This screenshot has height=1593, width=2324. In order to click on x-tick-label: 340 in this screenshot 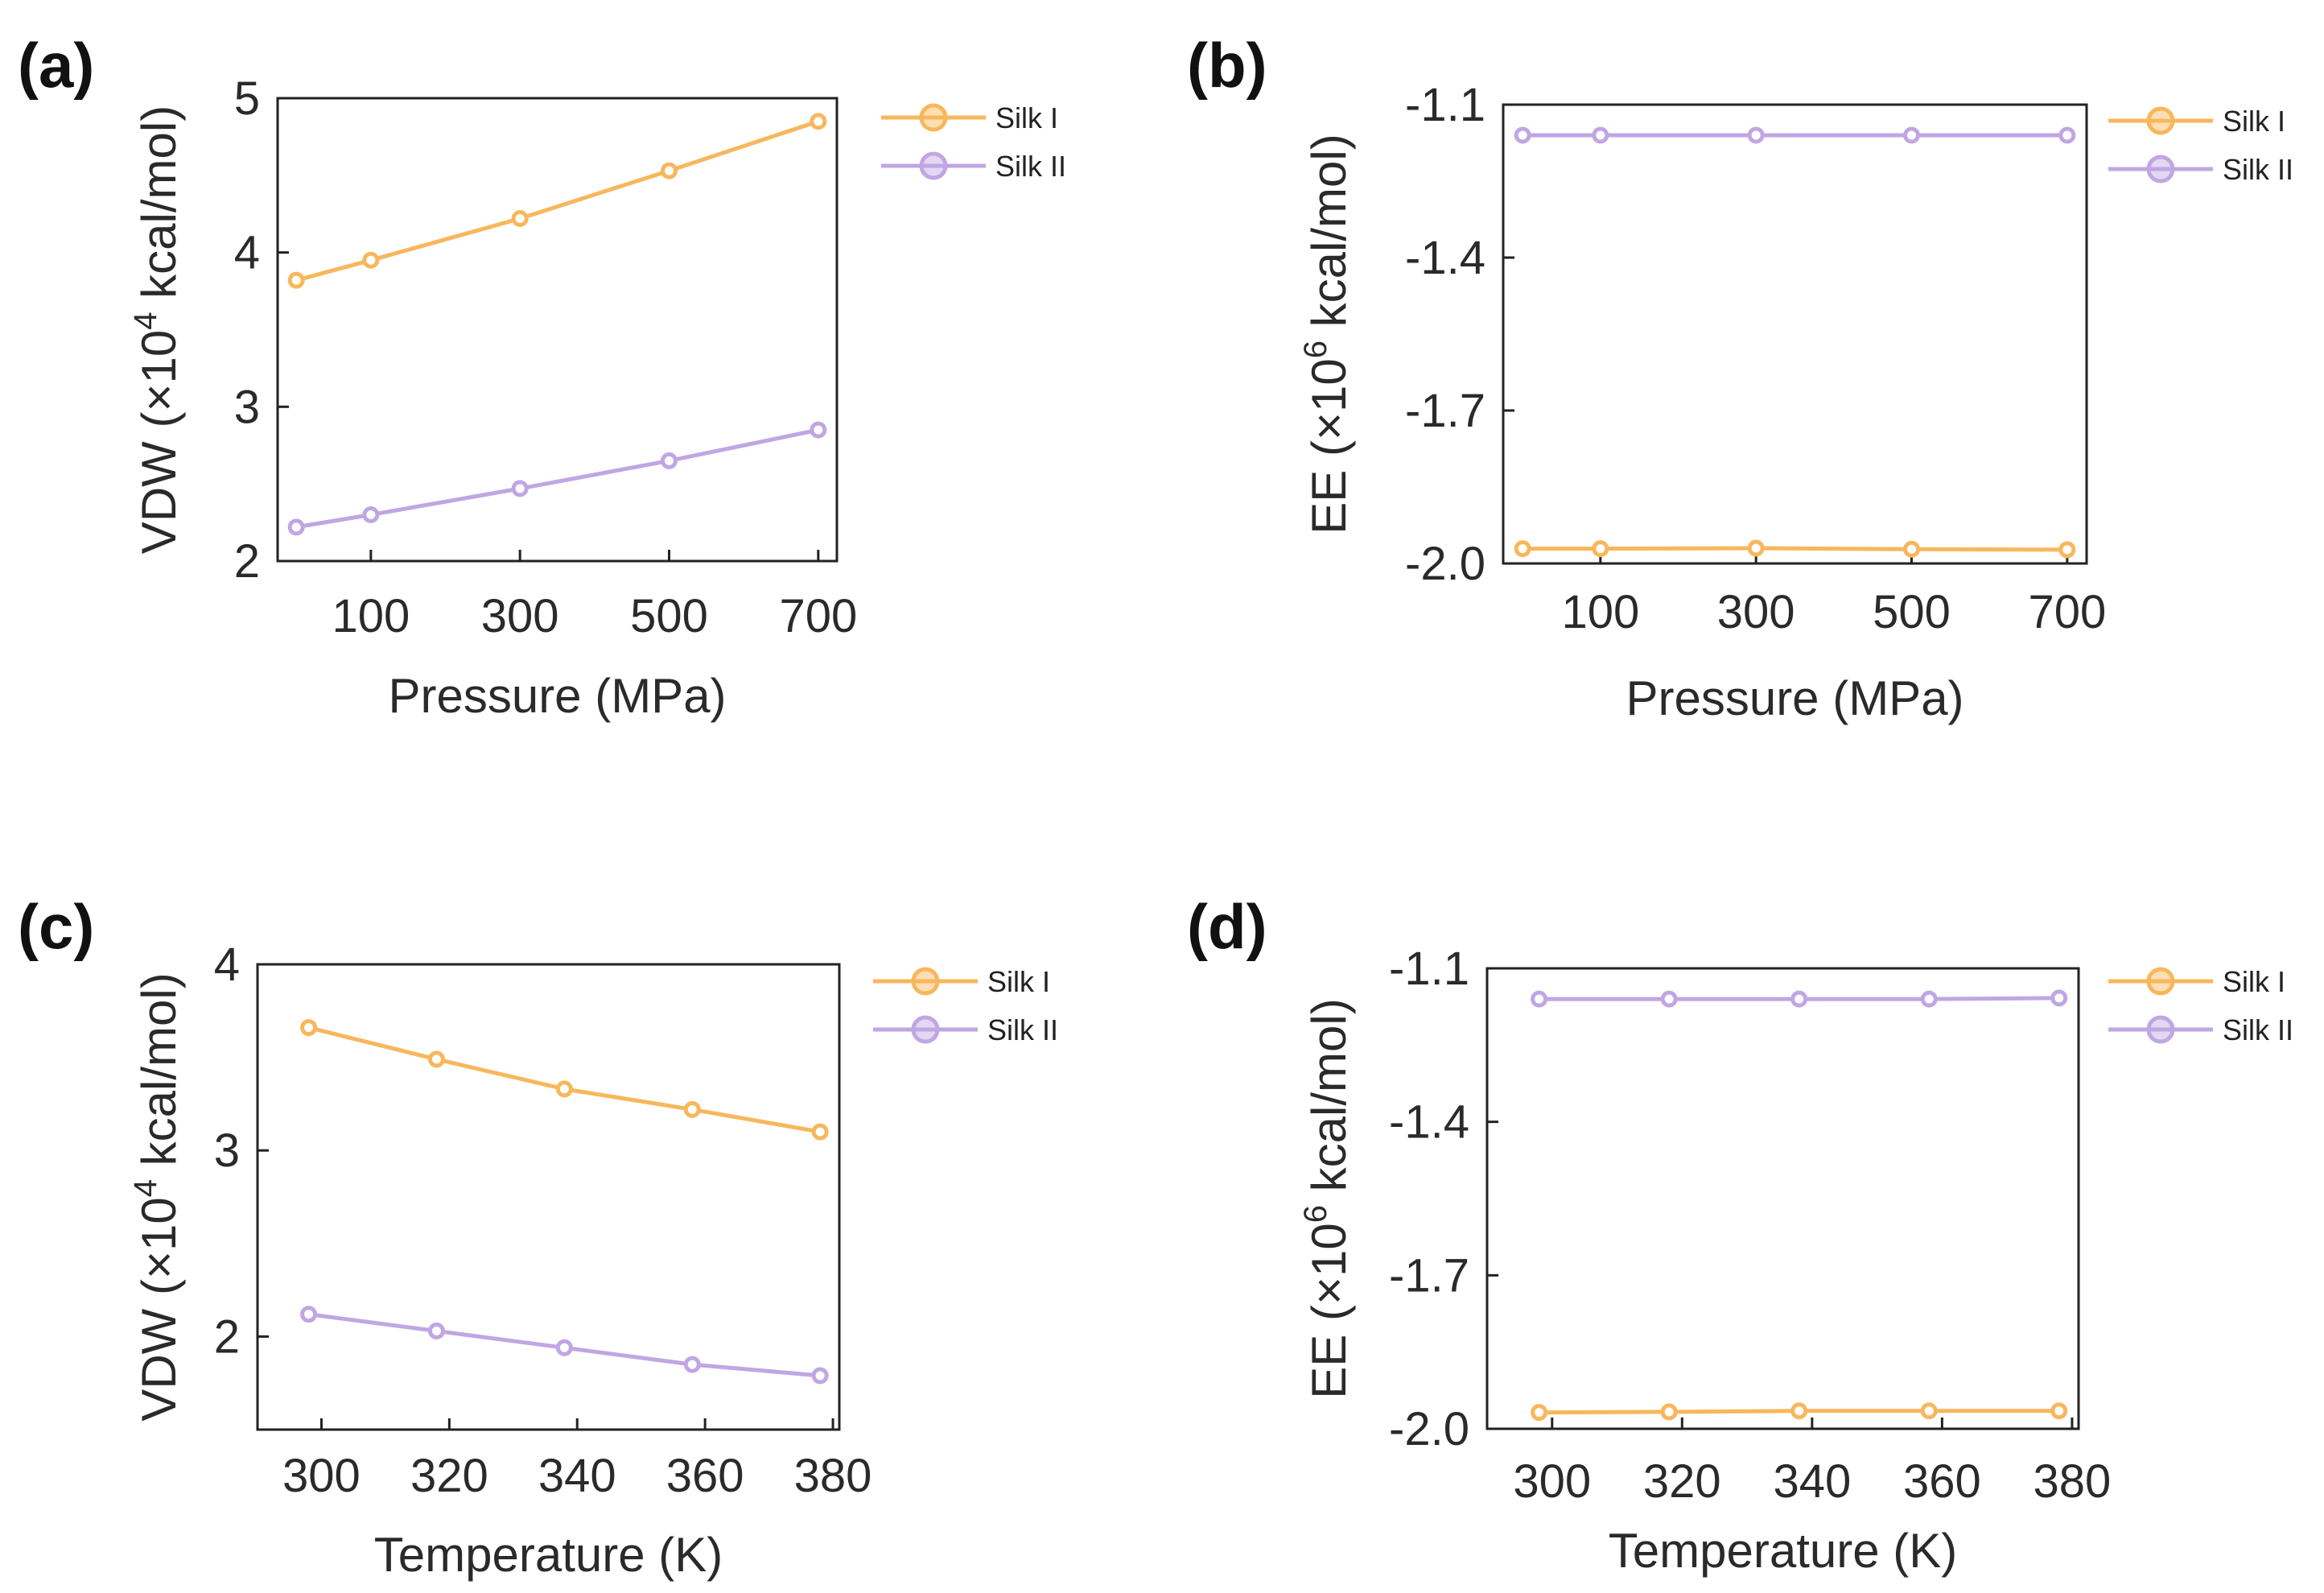, I will do `click(1812, 1481)`.